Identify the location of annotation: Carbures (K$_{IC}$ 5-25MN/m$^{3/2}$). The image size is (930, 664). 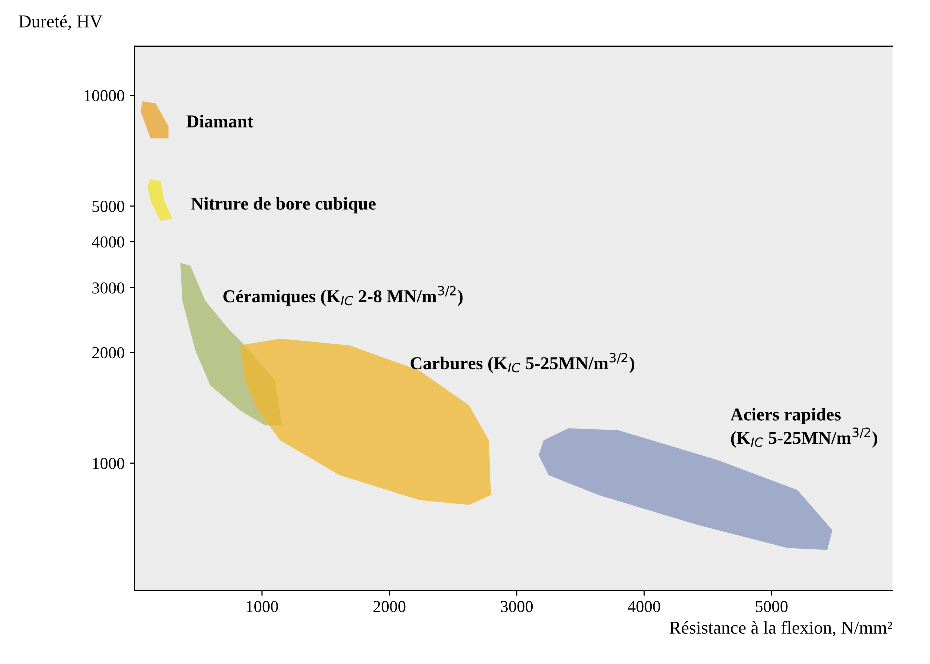
(522, 363).